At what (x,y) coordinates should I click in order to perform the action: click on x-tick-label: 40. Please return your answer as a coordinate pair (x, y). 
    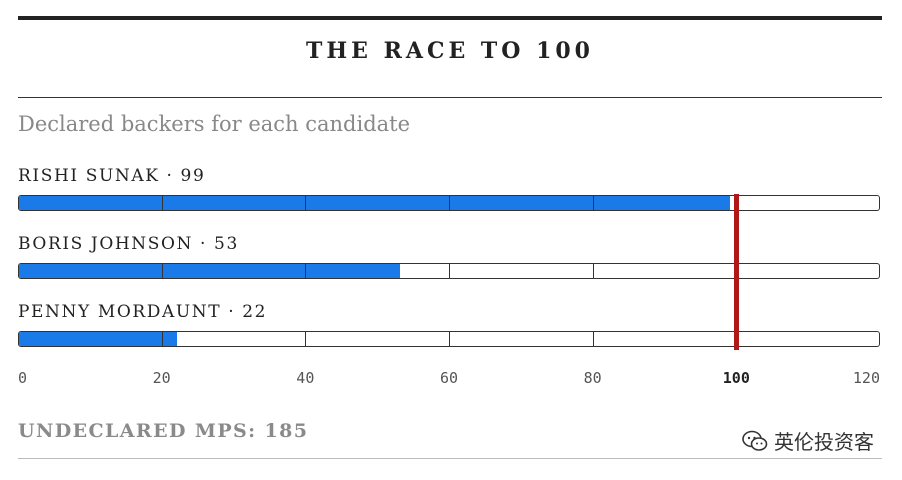
    Looking at the image, I should click on (305, 378).